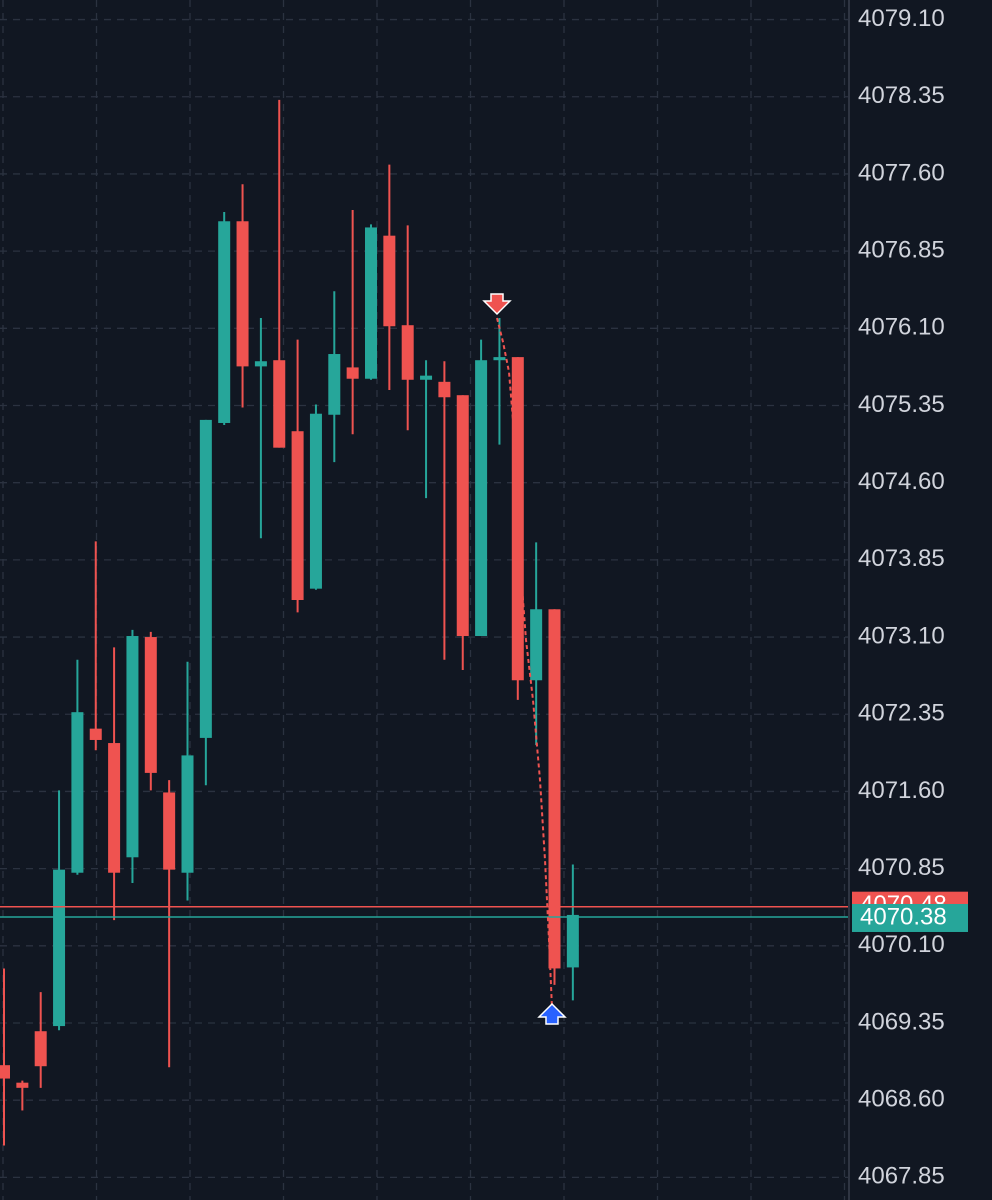 This screenshot has width=992, height=1200. What do you see at coordinates (903, 916) in the screenshot?
I see `last-price-label: 4070.38` at bounding box center [903, 916].